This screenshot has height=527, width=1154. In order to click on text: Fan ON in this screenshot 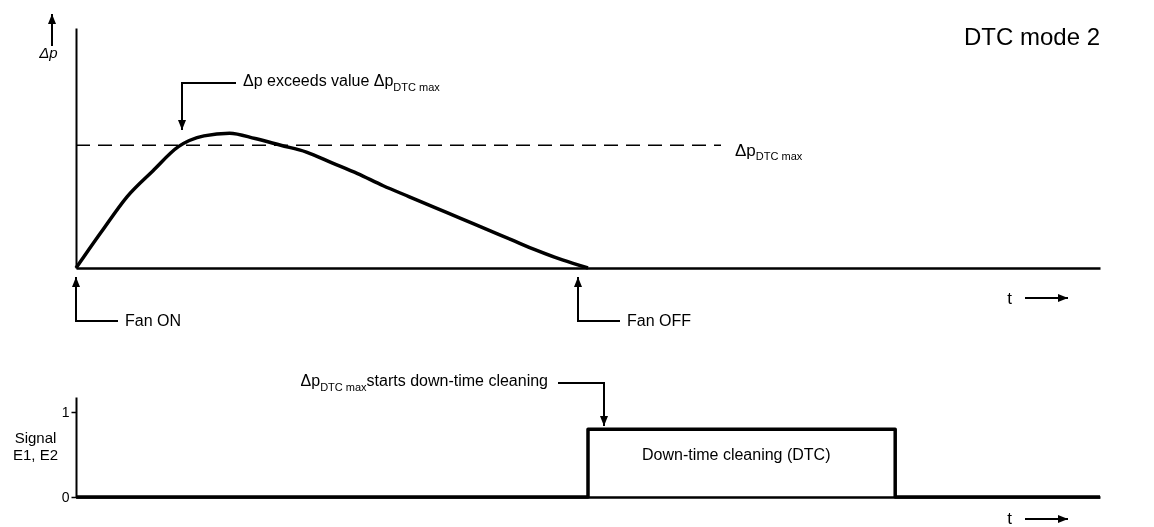, I will do `click(153, 320)`.